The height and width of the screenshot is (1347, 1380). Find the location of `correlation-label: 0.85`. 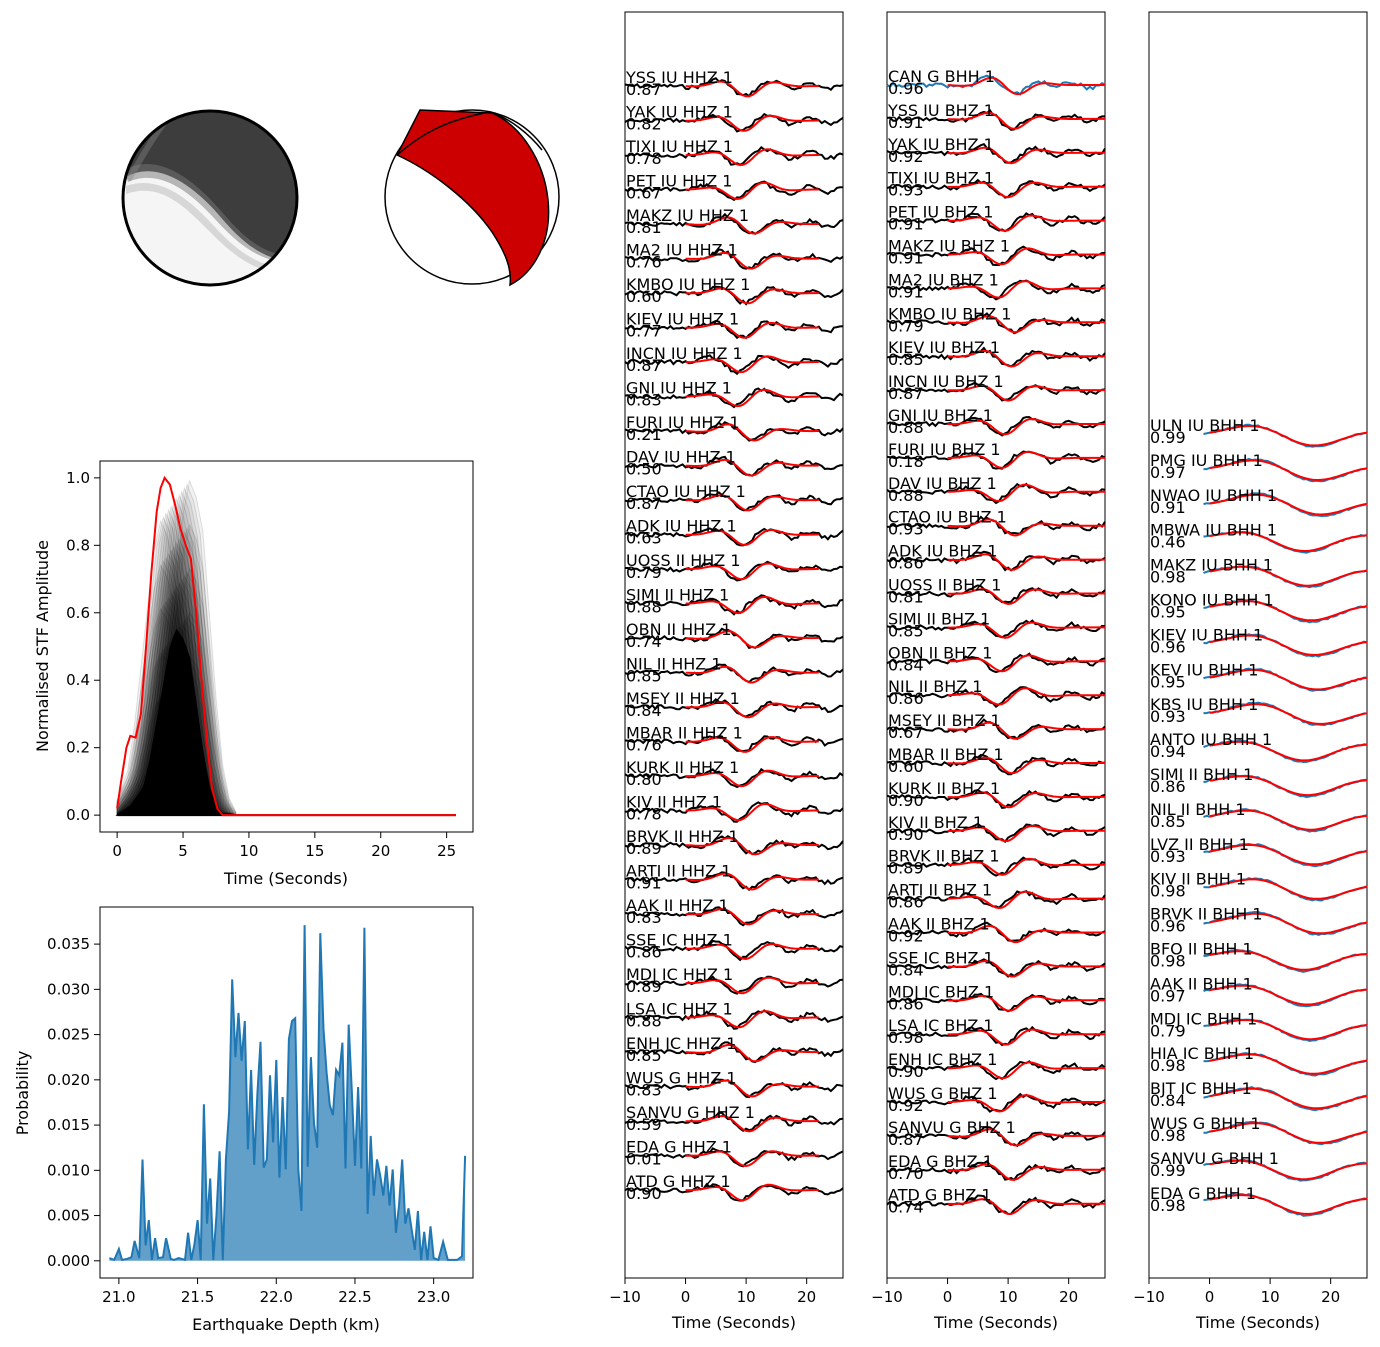

correlation-label: 0.85 is located at coordinates (644, 1055).